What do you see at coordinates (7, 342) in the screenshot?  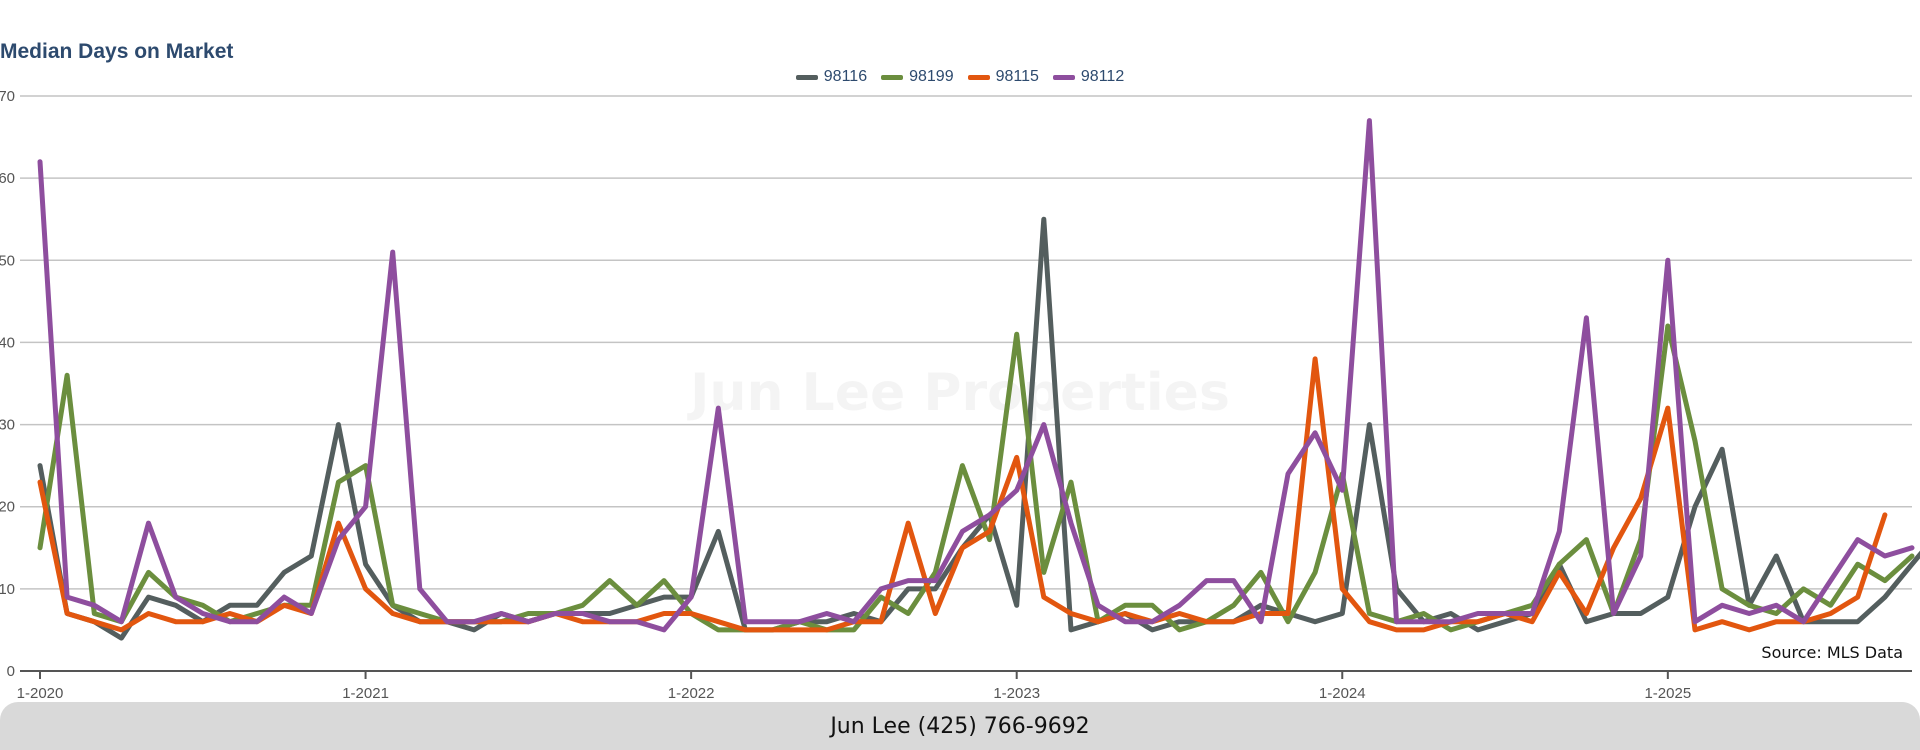 I see `y-tick-label: 40` at bounding box center [7, 342].